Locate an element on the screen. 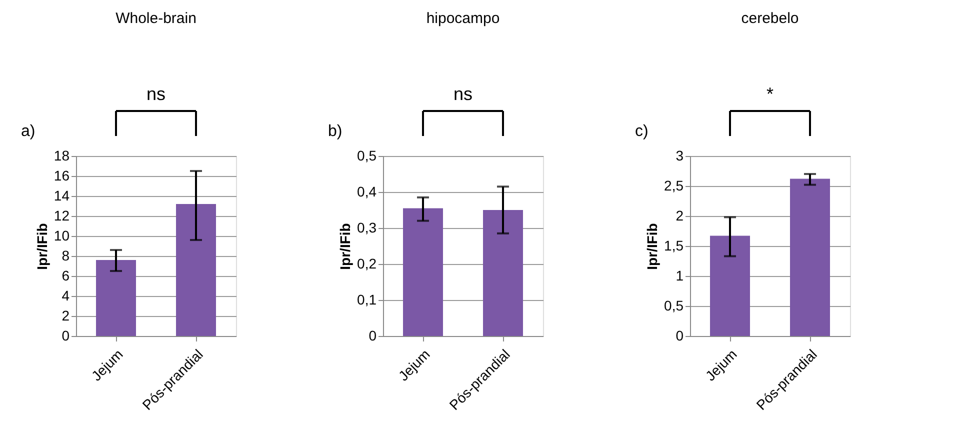 The image size is (972, 443). text: c) is located at coordinates (641, 131).